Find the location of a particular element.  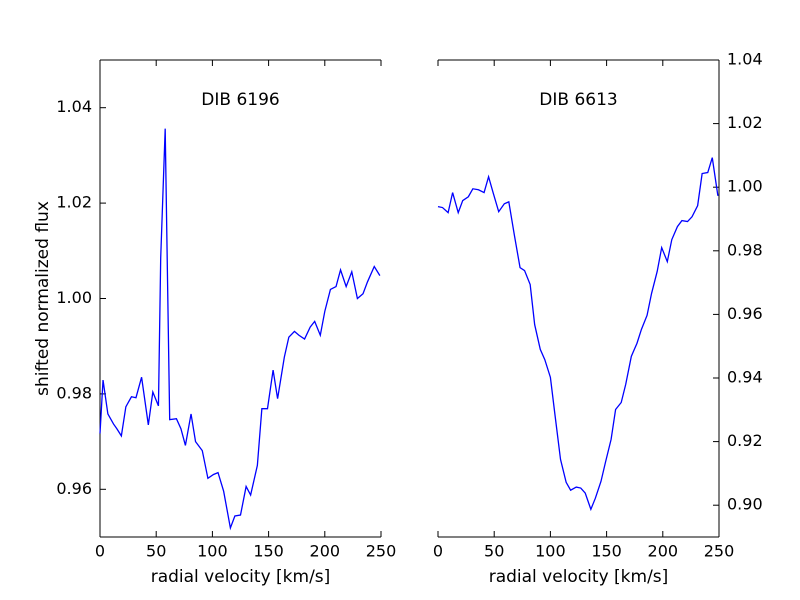

y-tick-label: 0.92 is located at coordinates (745, 440).